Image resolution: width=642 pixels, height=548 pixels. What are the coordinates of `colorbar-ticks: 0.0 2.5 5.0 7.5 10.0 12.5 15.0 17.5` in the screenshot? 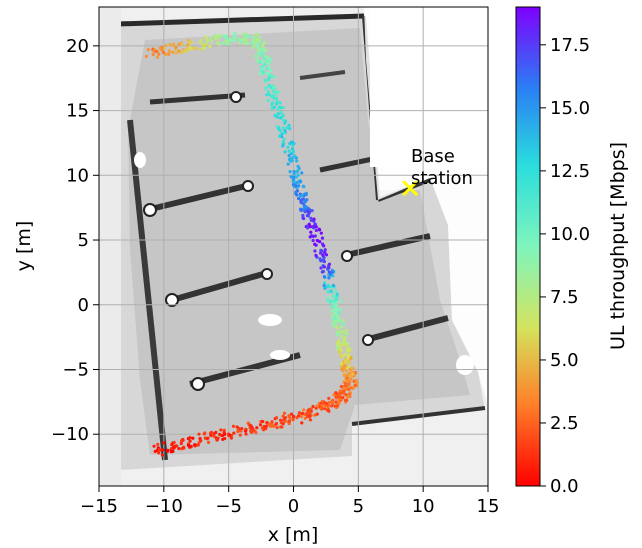 It's located at (565, 266).